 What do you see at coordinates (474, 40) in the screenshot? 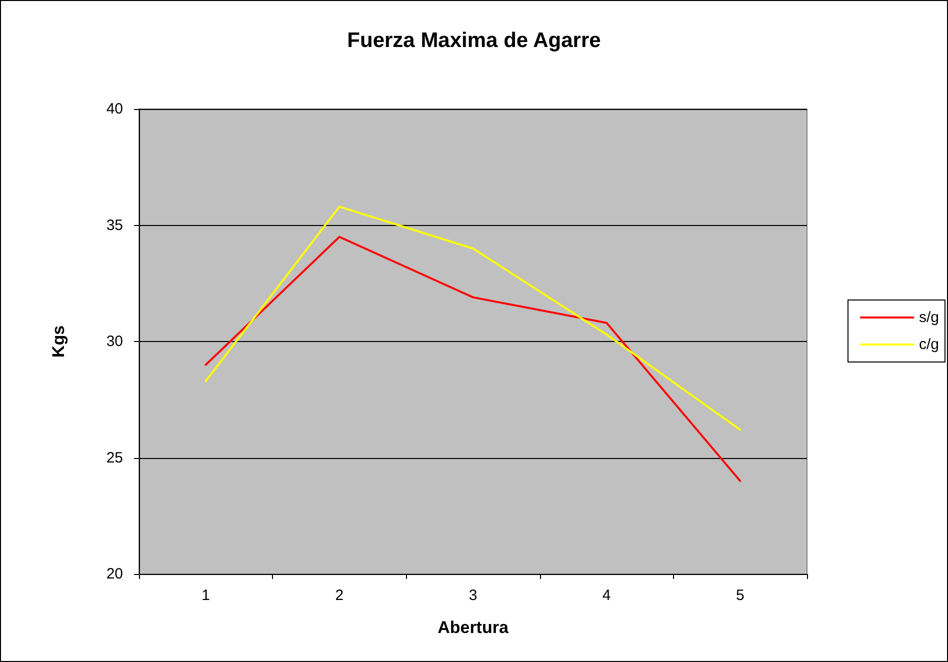
I see `chart-title: Fuerza Maxima de Agarre` at bounding box center [474, 40].